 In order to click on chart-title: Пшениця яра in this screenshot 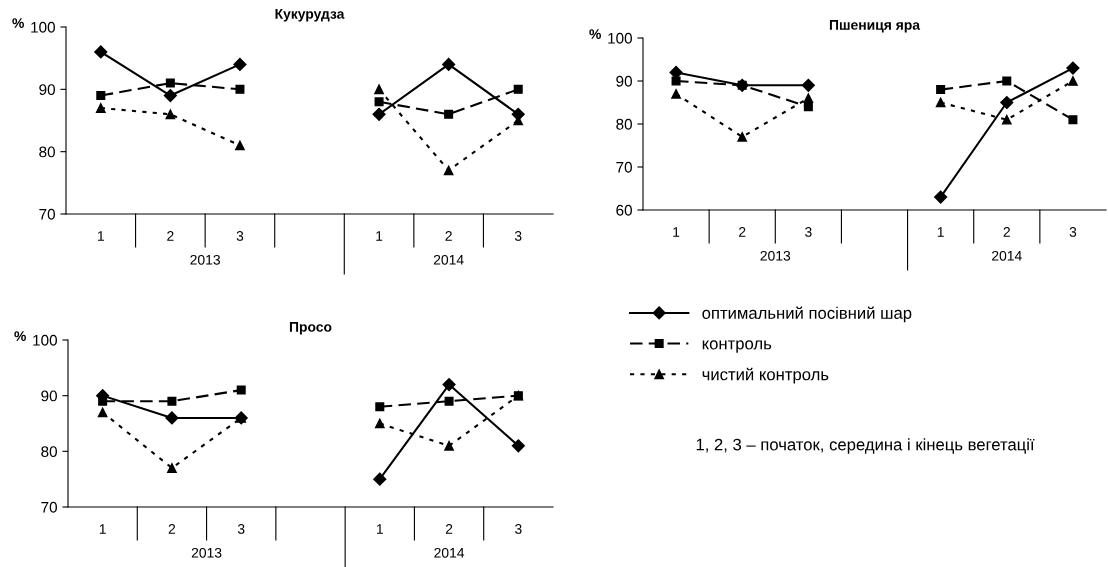, I will do `click(875, 26)`.